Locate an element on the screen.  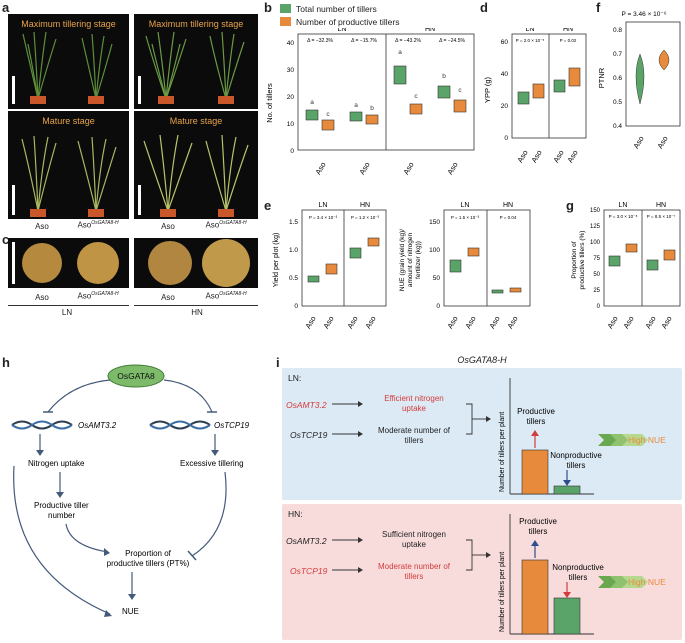
bracket is located at coordinates (469, 419).